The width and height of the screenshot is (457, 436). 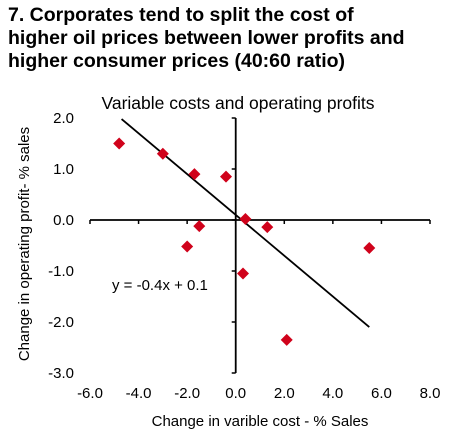 I want to click on x-tick-label: 2.0, so click(x=284, y=393).